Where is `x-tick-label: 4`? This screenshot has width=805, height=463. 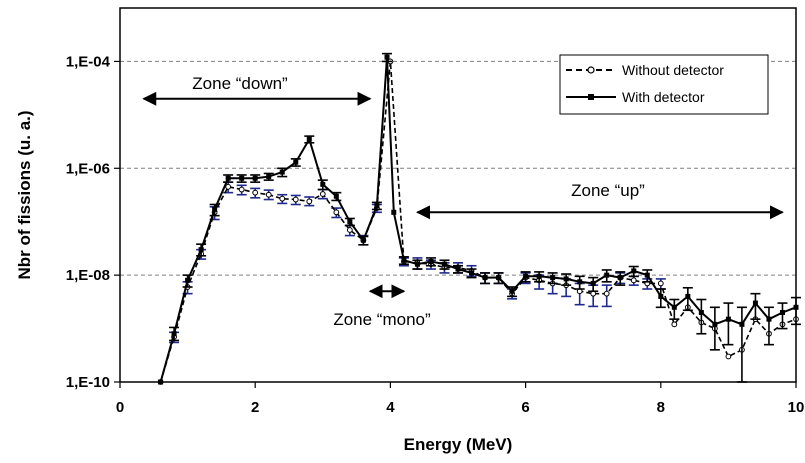
x-tick-label: 4 is located at coordinates (390, 407).